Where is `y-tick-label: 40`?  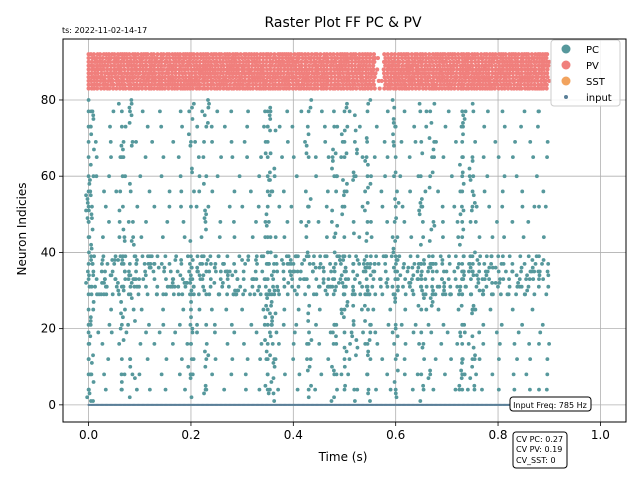 y-tick-label: 40 is located at coordinates (48, 252).